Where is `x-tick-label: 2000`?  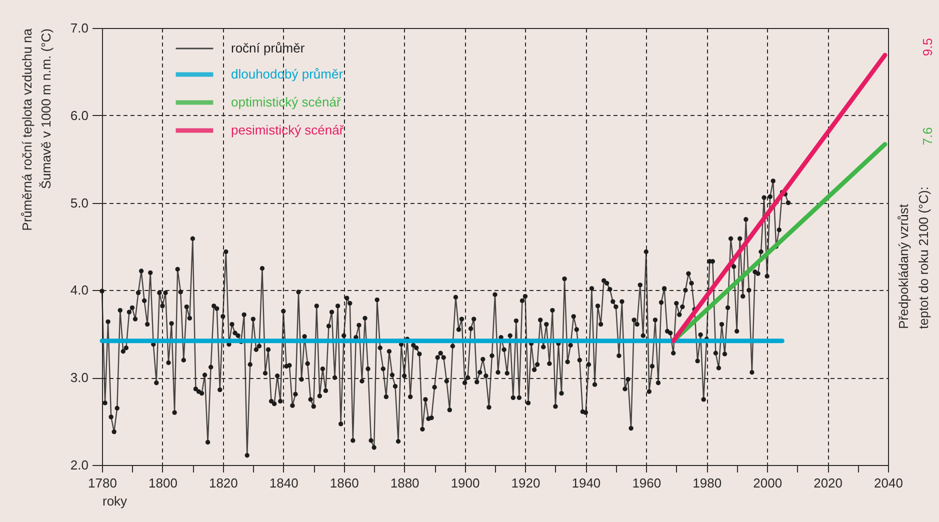
x-tick-label: 2000 is located at coordinates (767, 483).